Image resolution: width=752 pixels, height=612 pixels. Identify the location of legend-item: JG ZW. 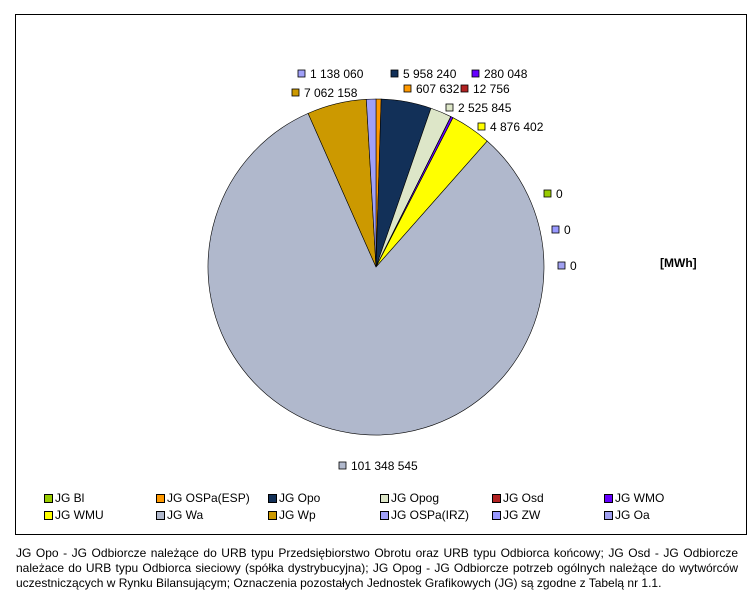
(516, 515).